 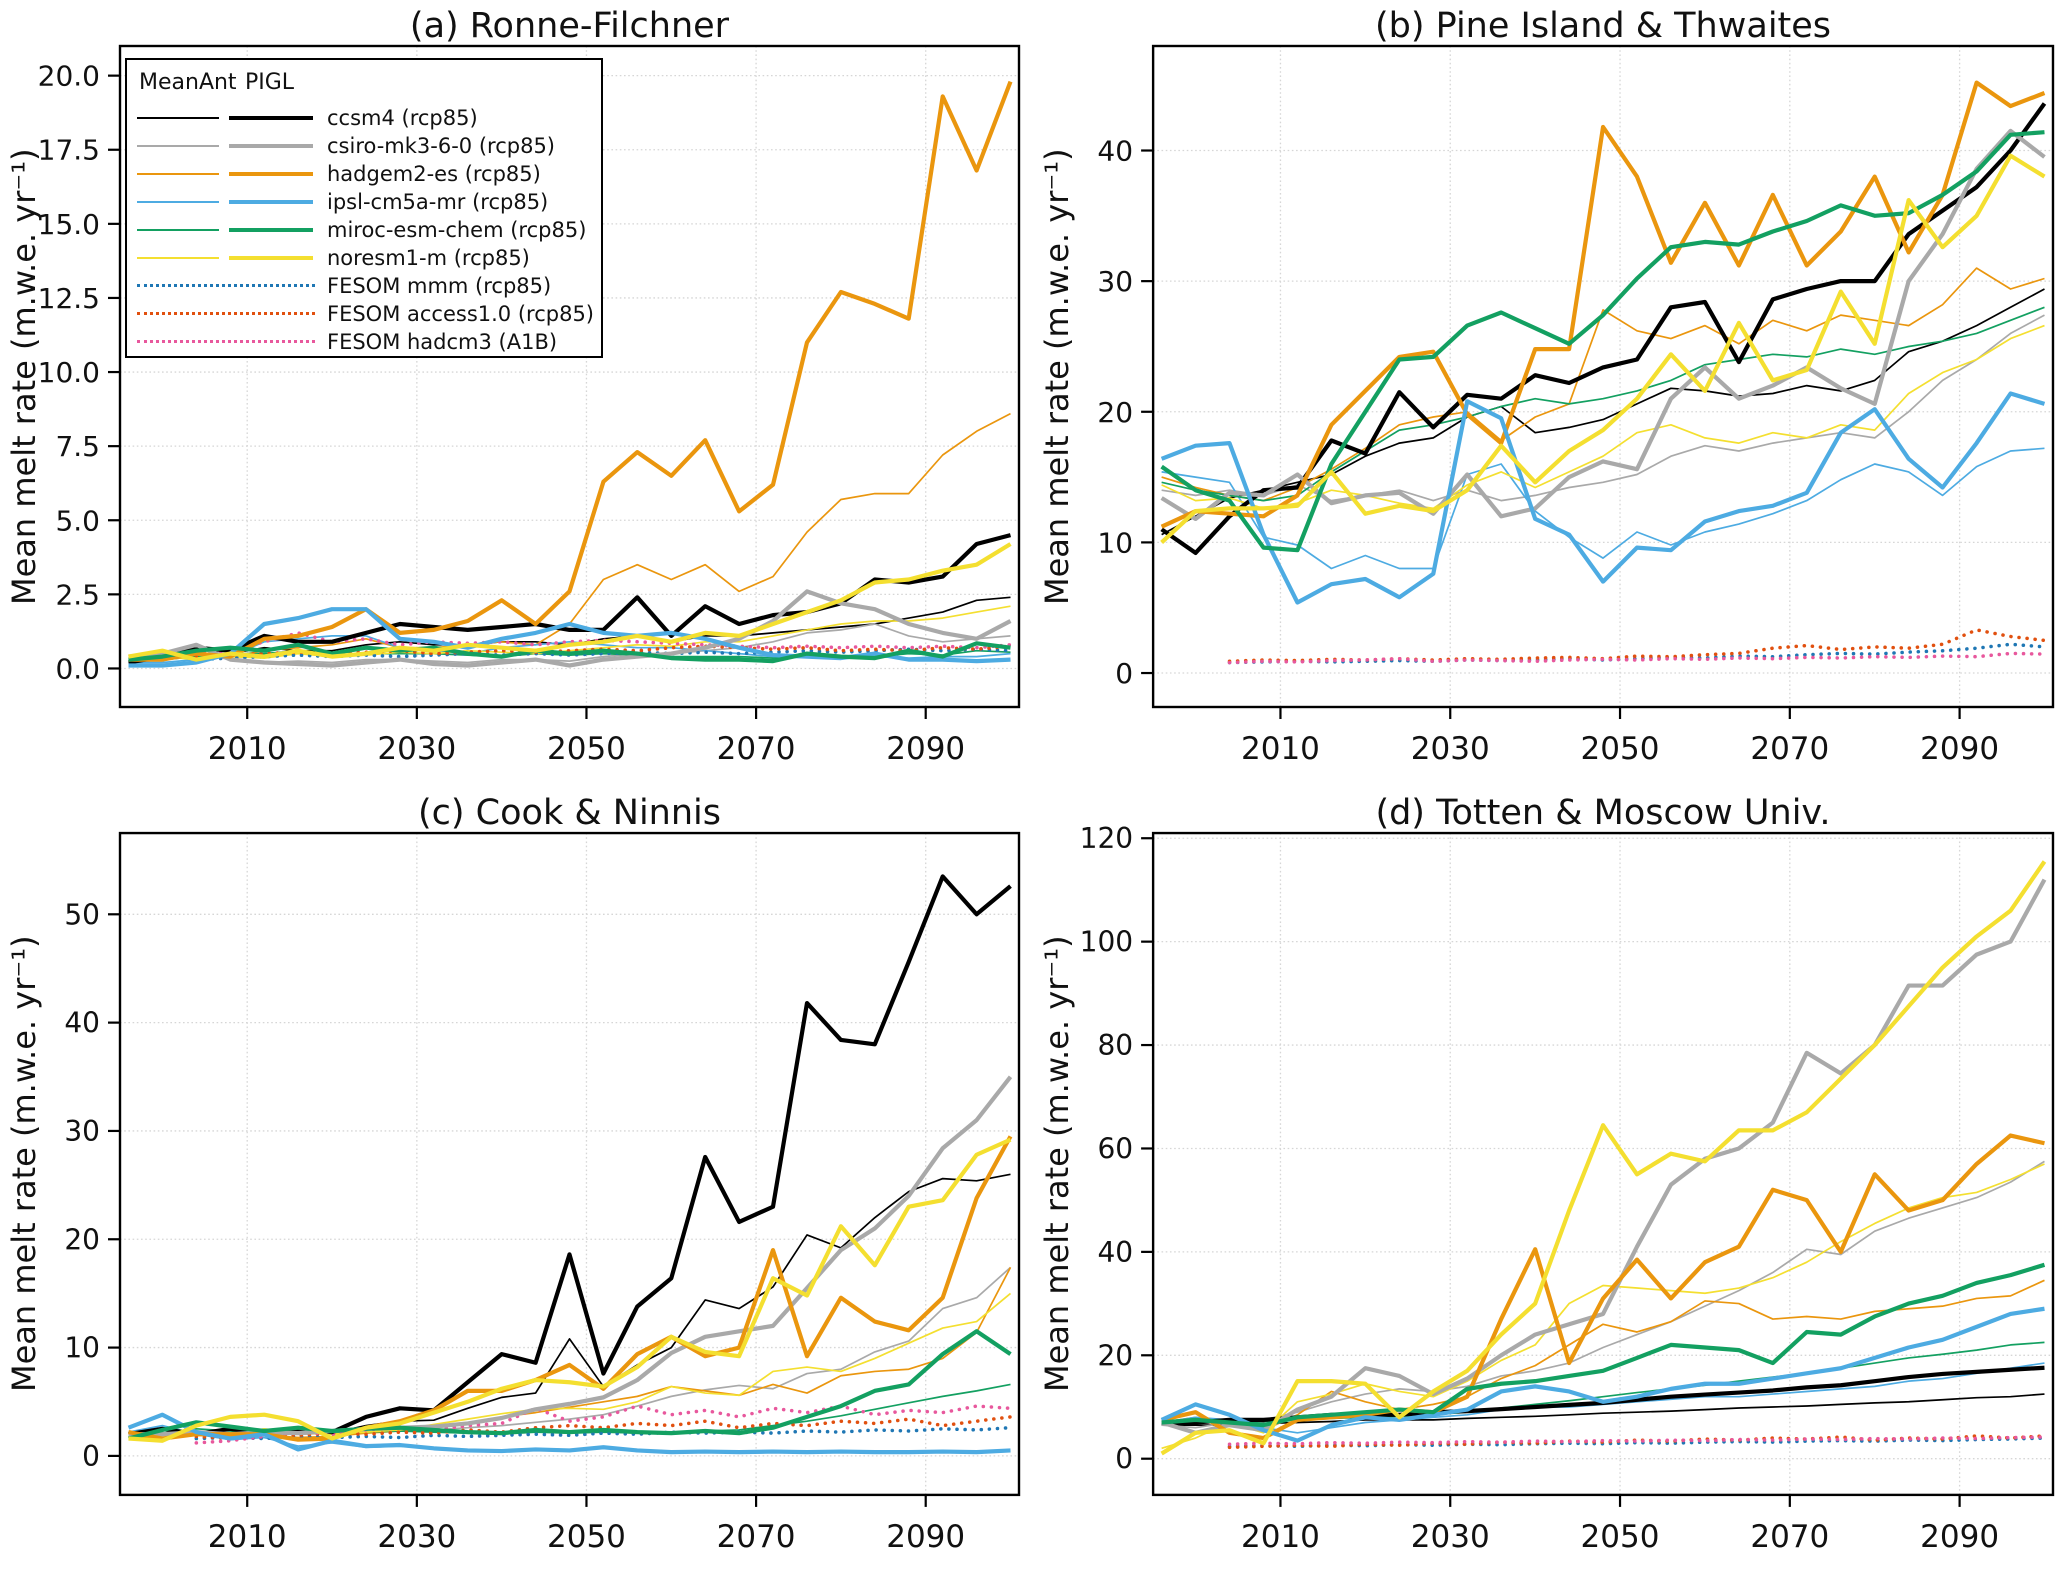 What do you see at coordinates (441, 146) in the screenshot?
I see `legend-entry-label: csiro-mk3-6-0 (rcp85)` at bounding box center [441, 146].